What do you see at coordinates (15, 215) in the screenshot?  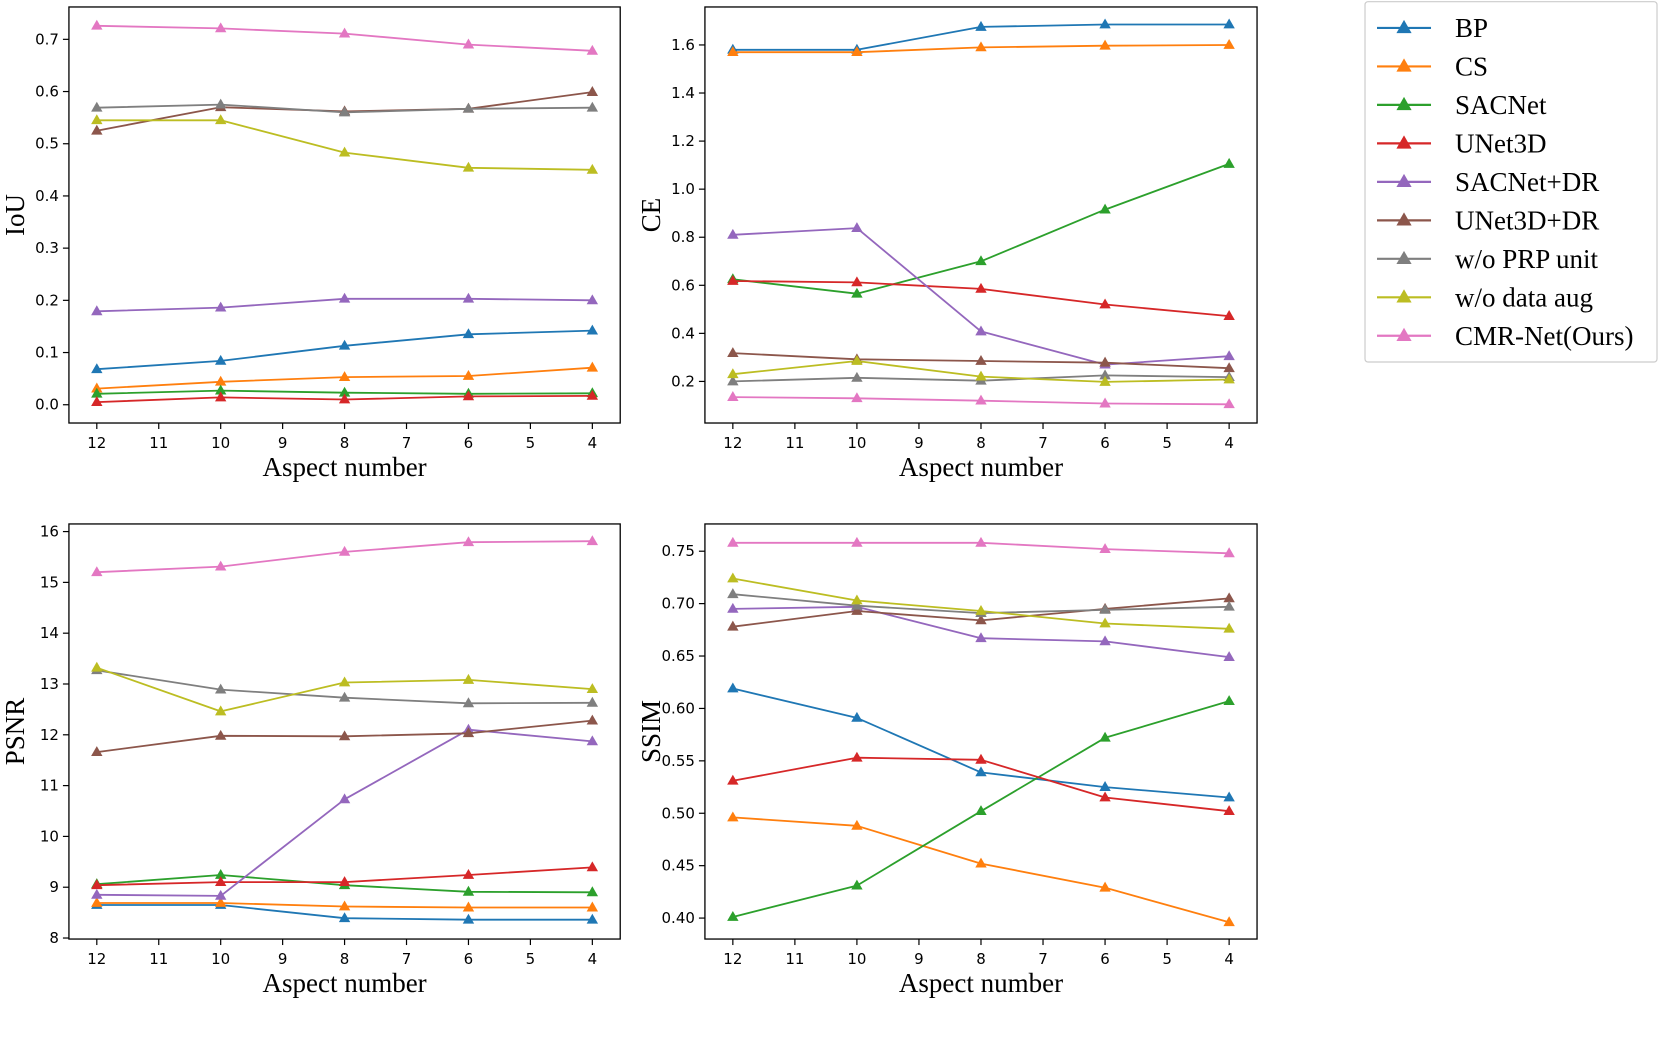 I see `y-axis-label: IoU` at bounding box center [15, 215].